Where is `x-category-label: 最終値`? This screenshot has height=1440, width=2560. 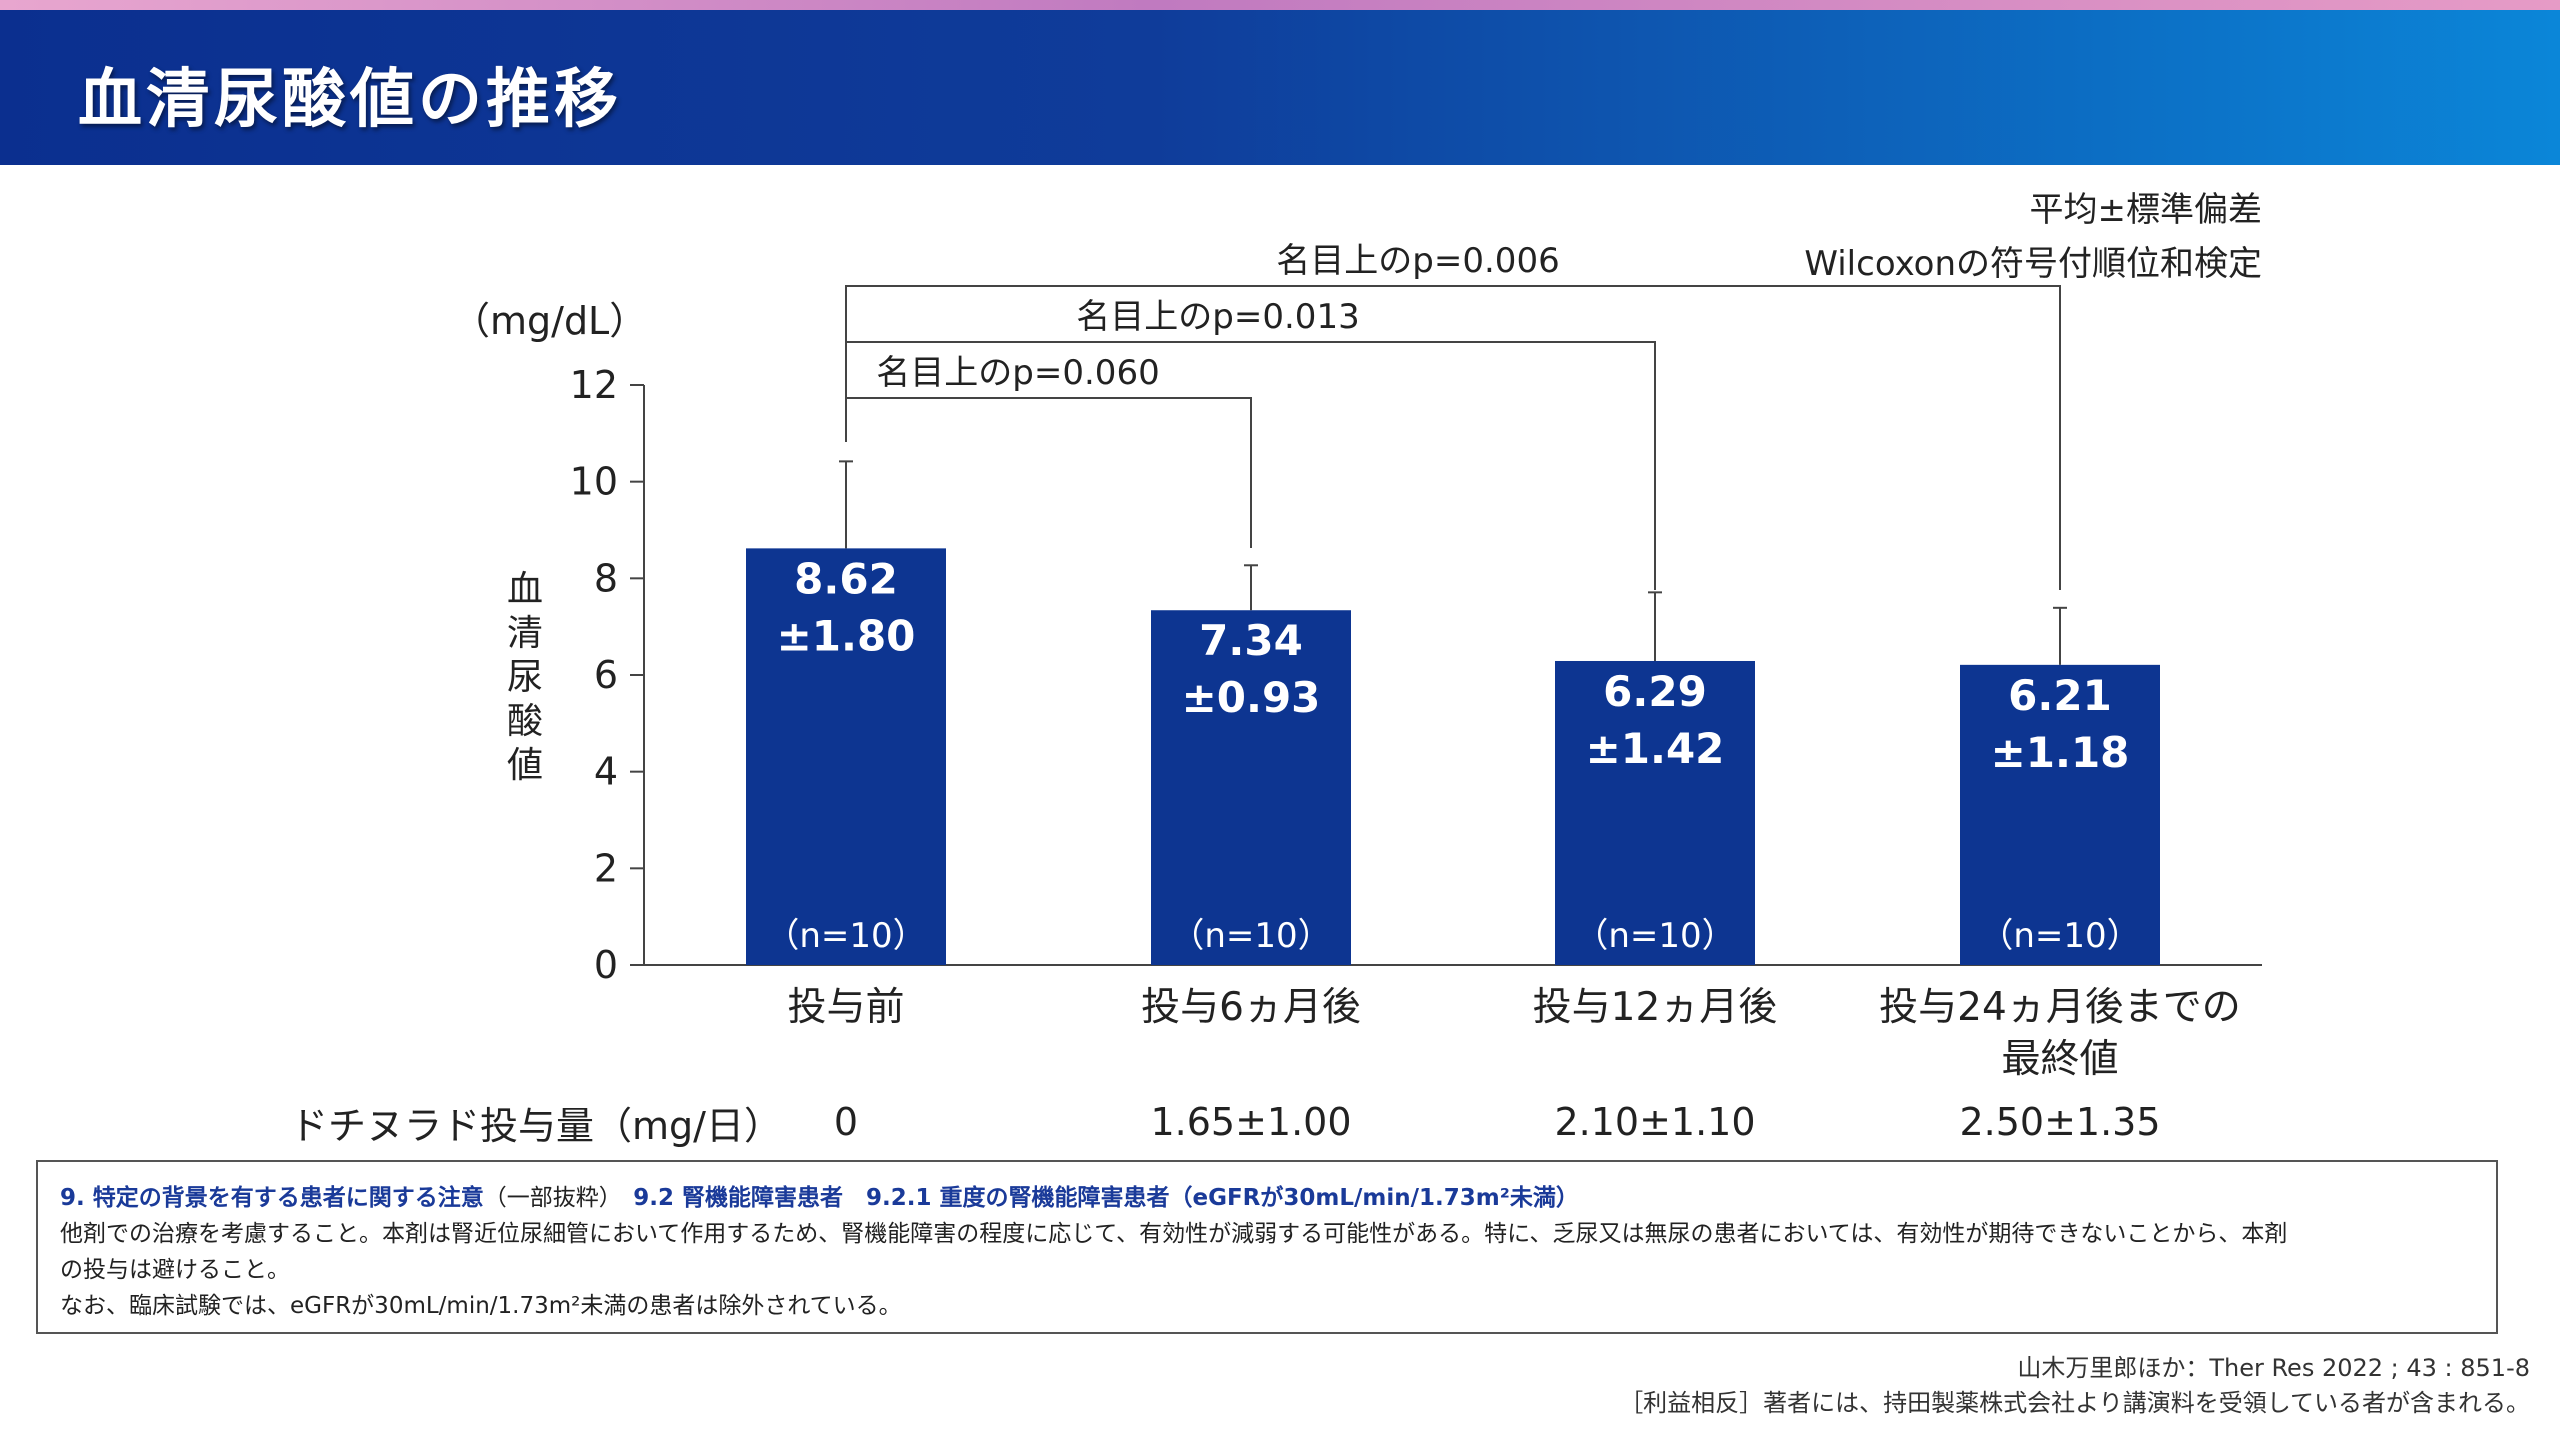
x-category-label: 最終値 is located at coordinates (2059, 1059).